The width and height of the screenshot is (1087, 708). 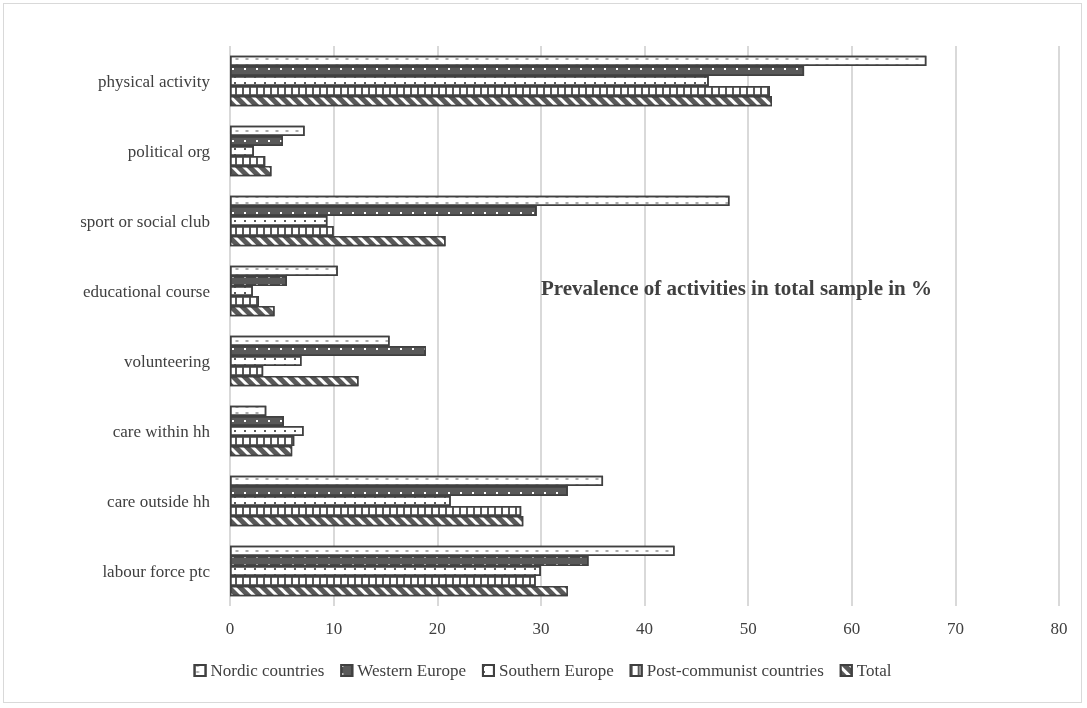 What do you see at coordinates (736, 287) in the screenshot?
I see `text: Prevalence of activities in total sample in %` at bounding box center [736, 287].